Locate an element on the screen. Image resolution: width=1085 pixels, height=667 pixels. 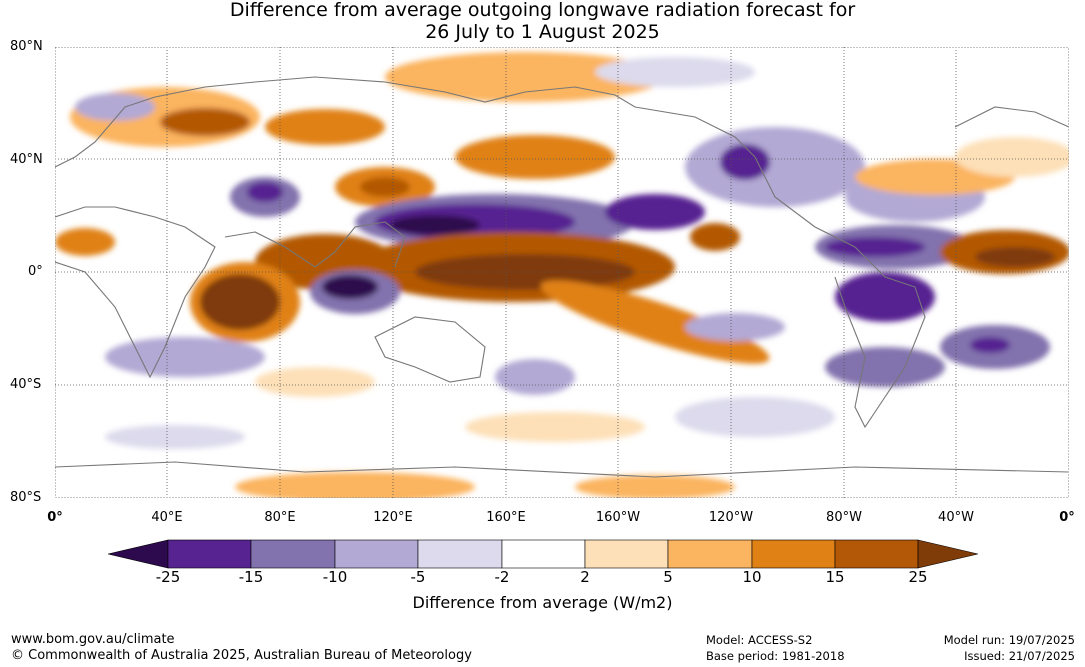
footer-issued: Issued: 21/07/2025 is located at coordinates (1019, 656).